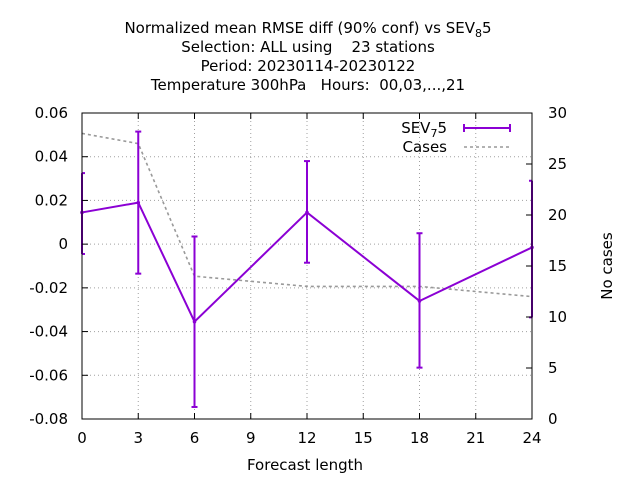  What do you see at coordinates (63, 244) in the screenshot?
I see `y-tick-label: 0` at bounding box center [63, 244].